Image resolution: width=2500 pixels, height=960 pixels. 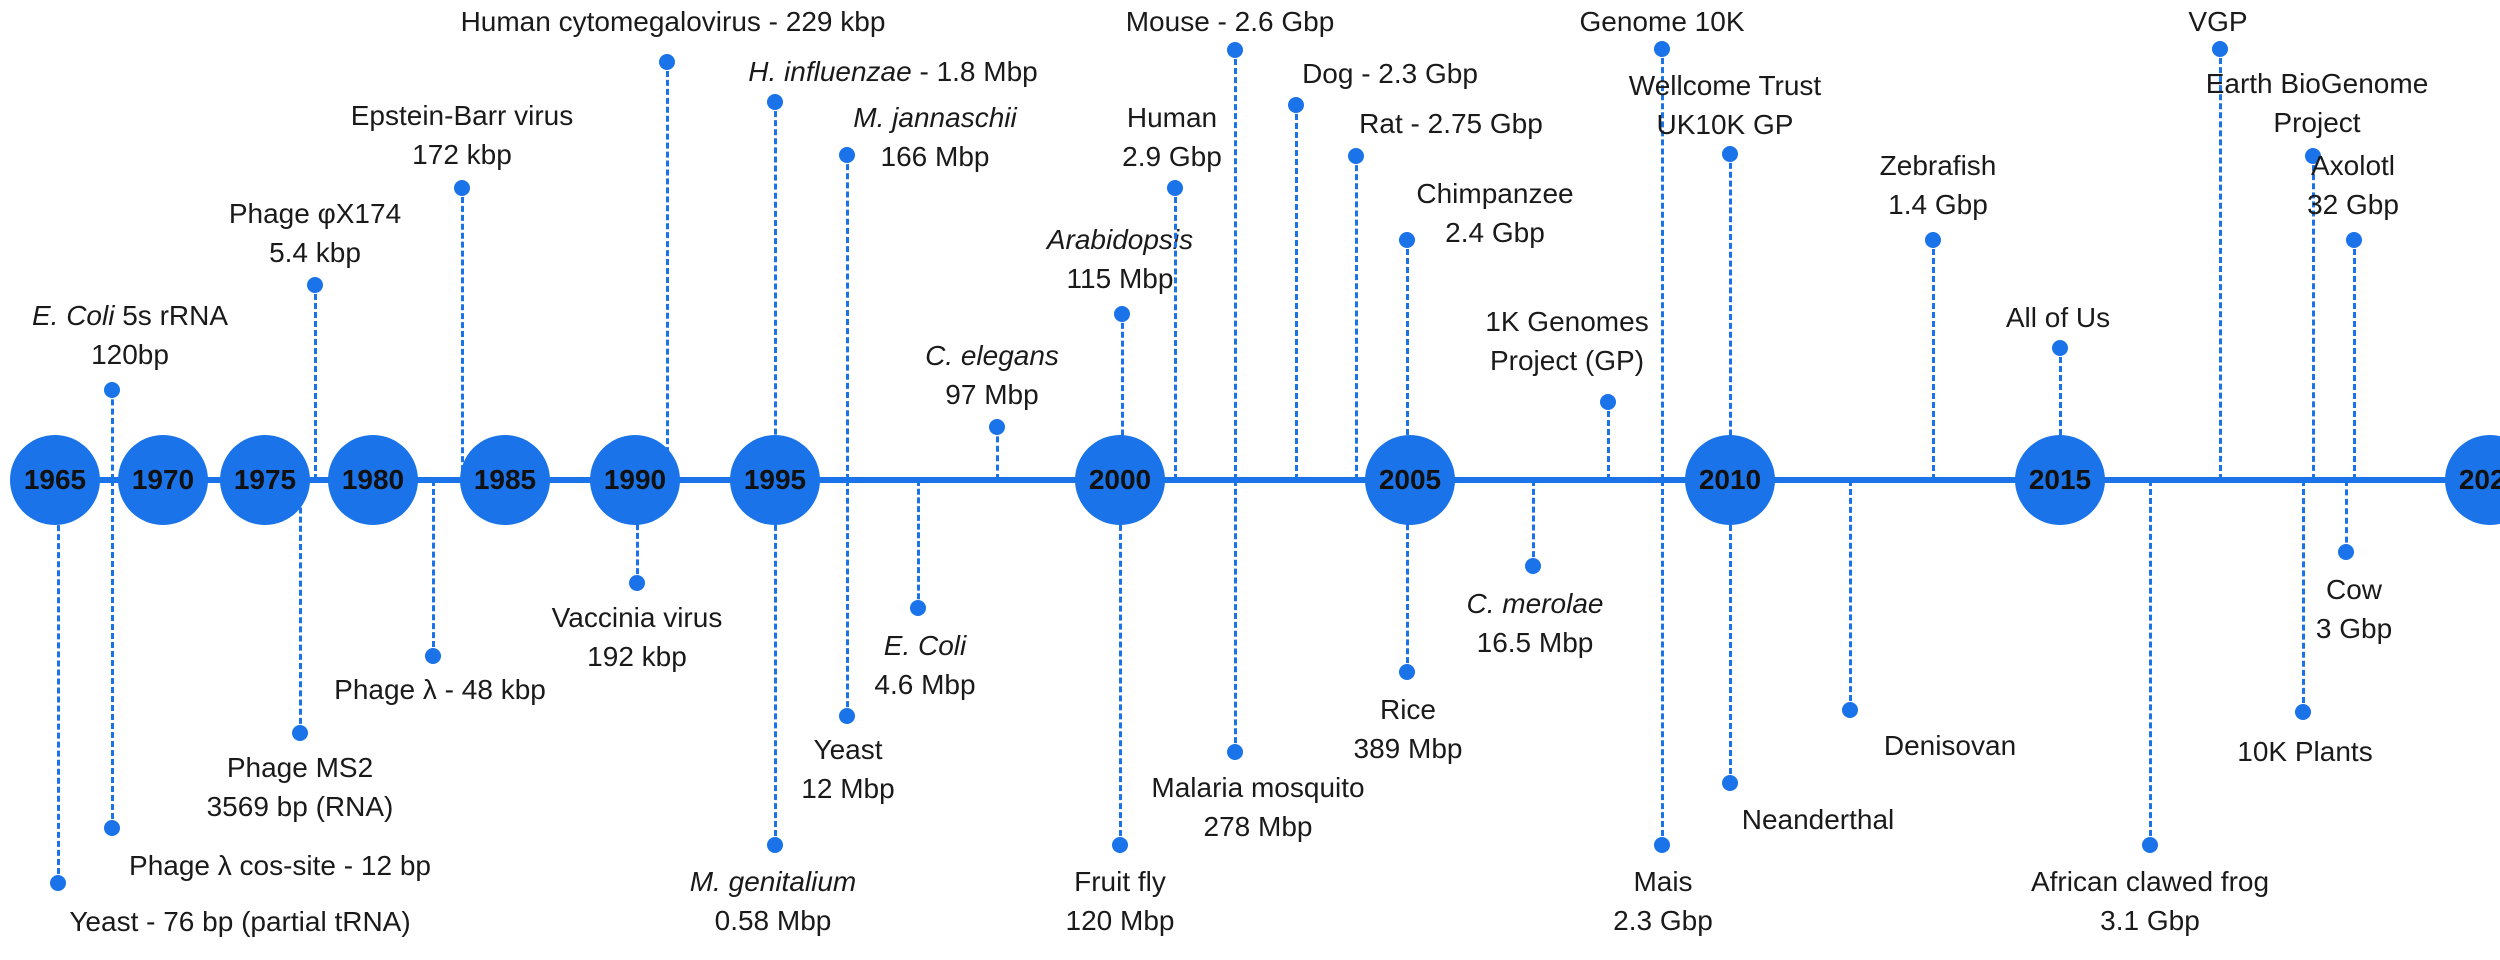 What do you see at coordinates (2354, 628) in the screenshot?
I see `event-label-line: 3 Gbp` at bounding box center [2354, 628].